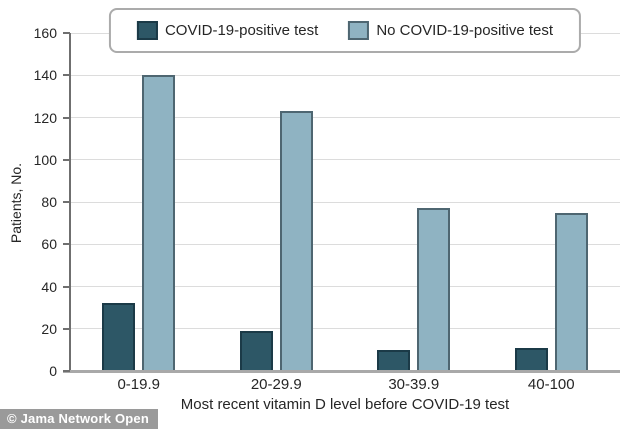 Image resolution: width=632 pixels, height=431 pixels. What do you see at coordinates (414, 384) in the screenshot?
I see `x-category-label-30-39.9: 30-39.9` at bounding box center [414, 384].